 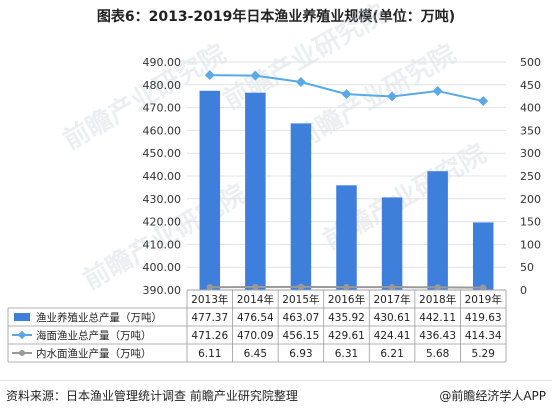 I want to click on y-left-tick-label: 430.00, so click(x=162, y=199).